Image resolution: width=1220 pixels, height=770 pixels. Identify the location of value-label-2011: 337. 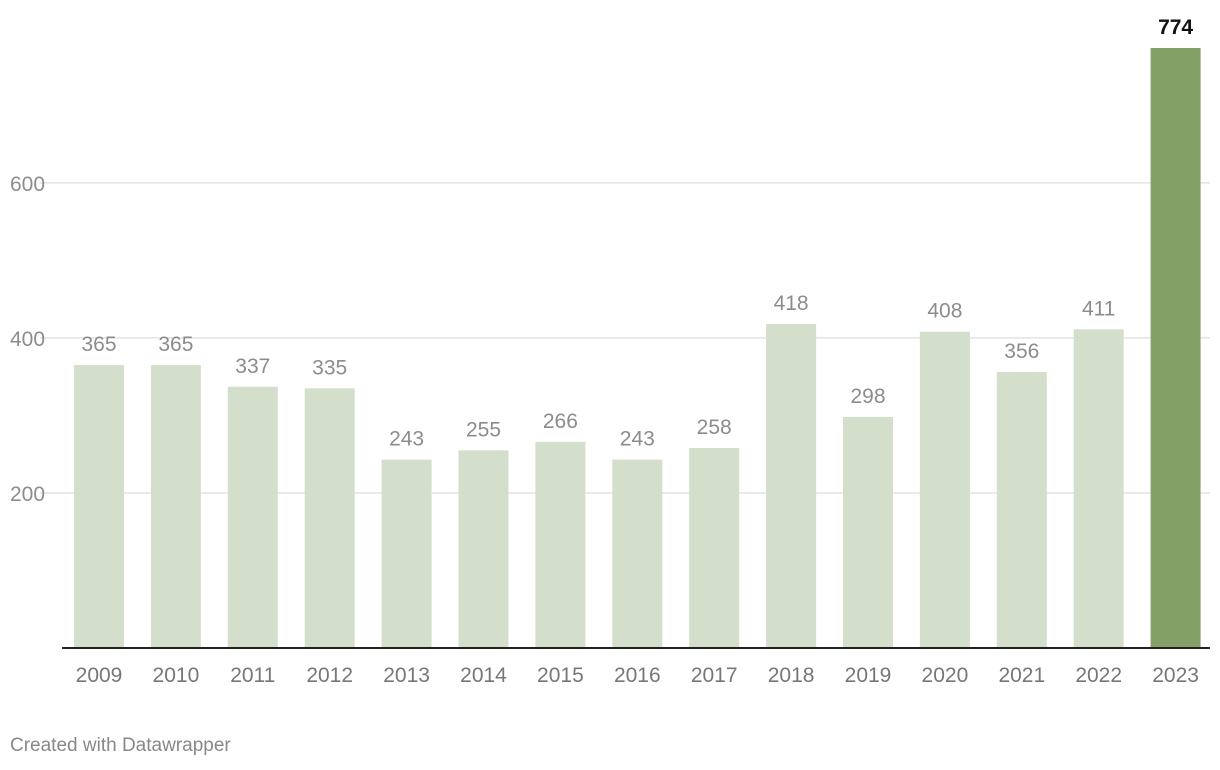
(252, 366).